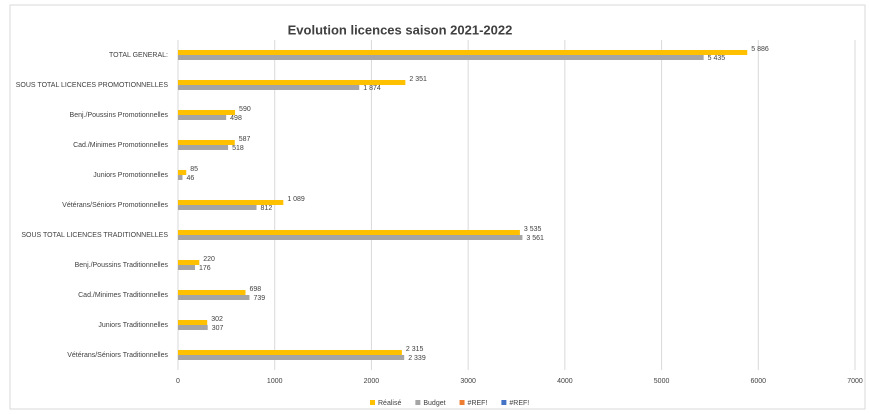  What do you see at coordinates (275, 381) in the screenshot?
I see `x-tick-label: 1000` at bounding box center [275, 381].